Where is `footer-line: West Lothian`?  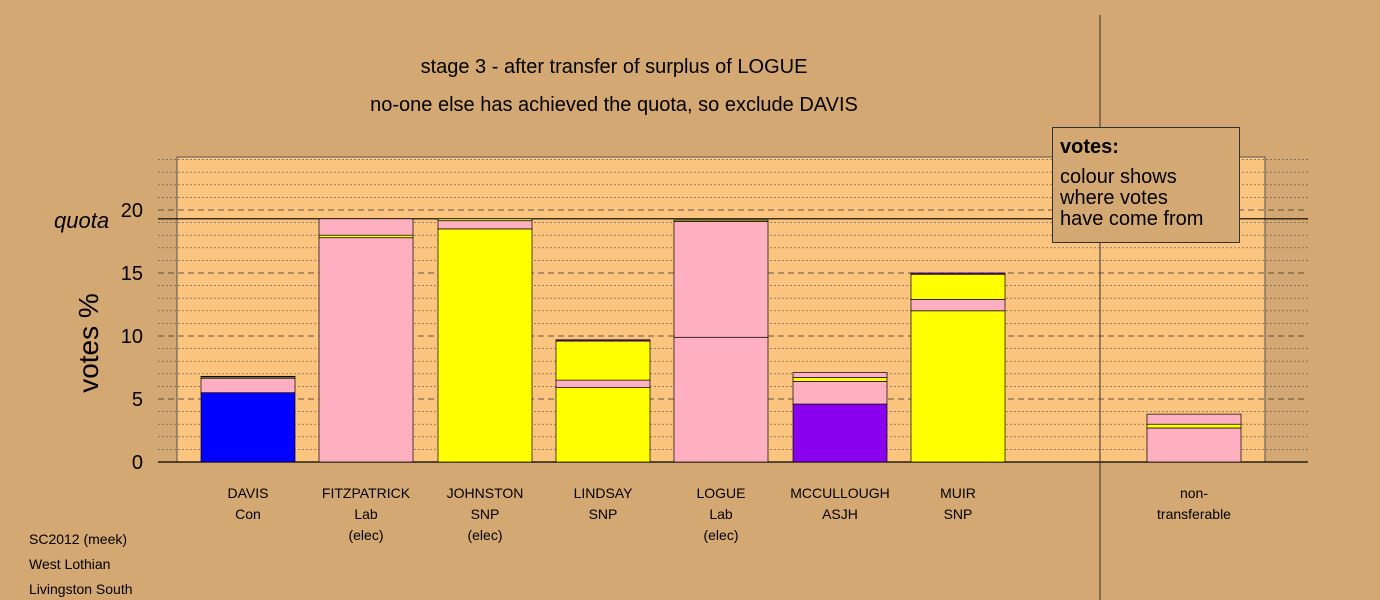 footer-line: West Lothian is located at coordinates (70, 564).